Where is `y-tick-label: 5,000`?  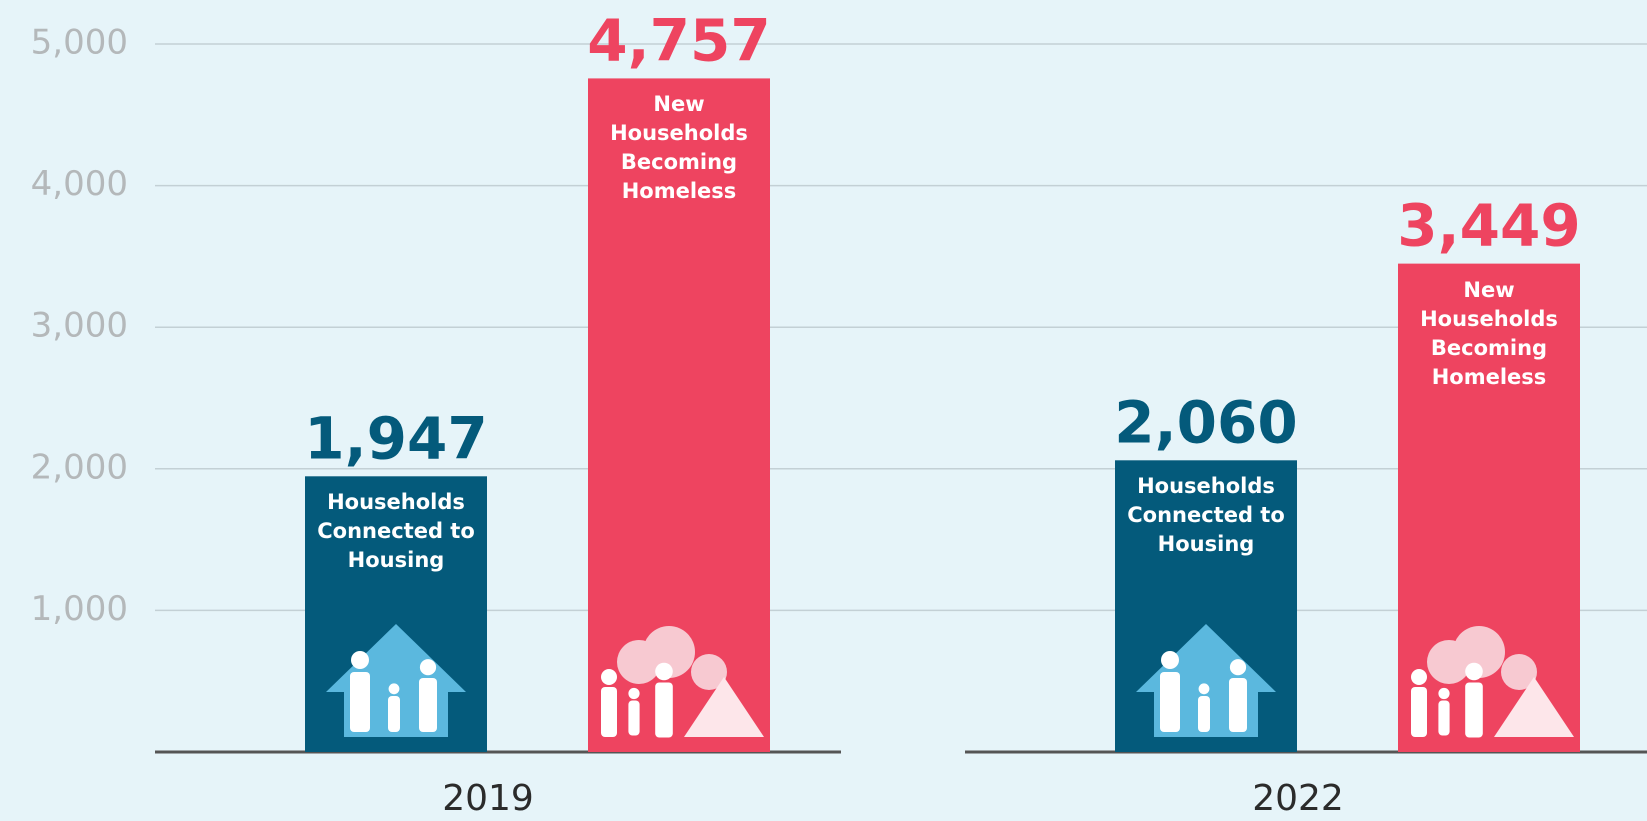
y-tick-label: 5,000 is located at coordinates (79, 43).